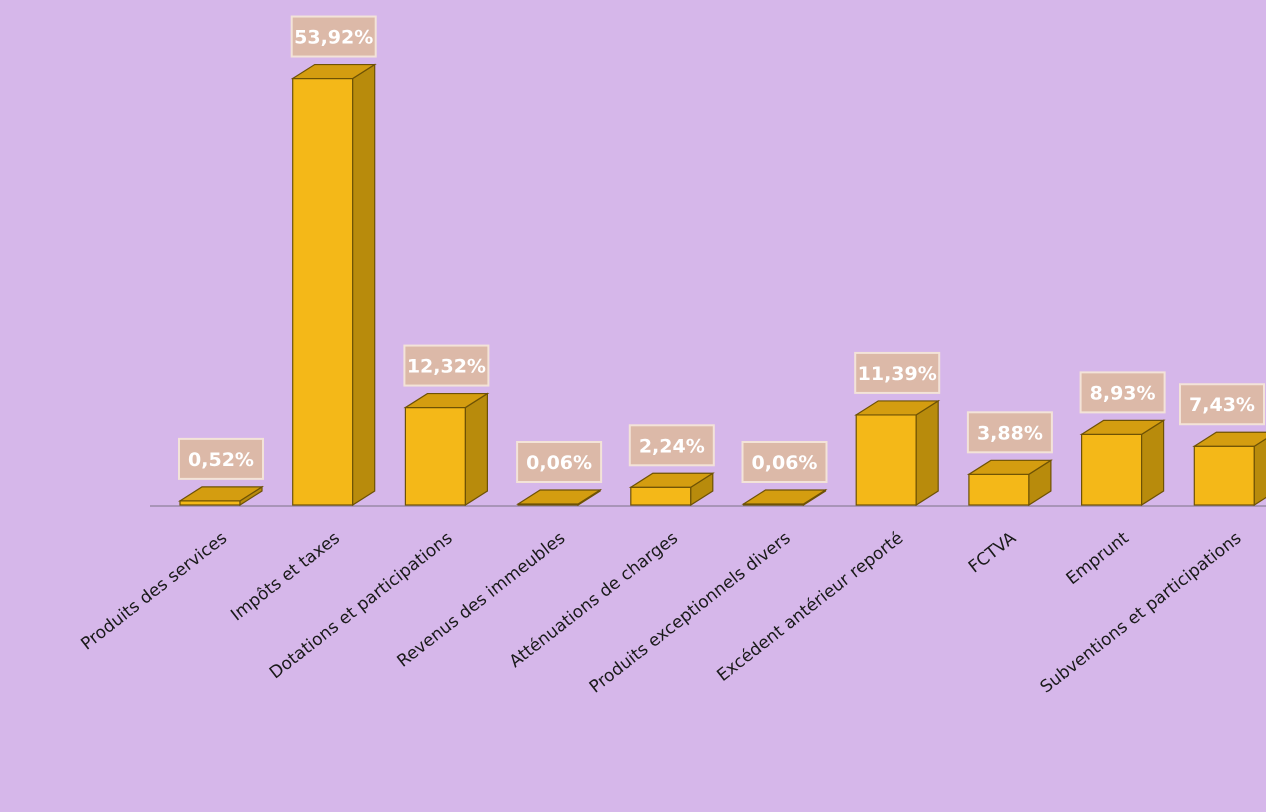 This screenshot has height=812, width=1266. What do you see at coordinates (810, 607) in the screenshot?
I see `x-tick-label: Excédent antérieur reporté` at bounding box center [810, 607].